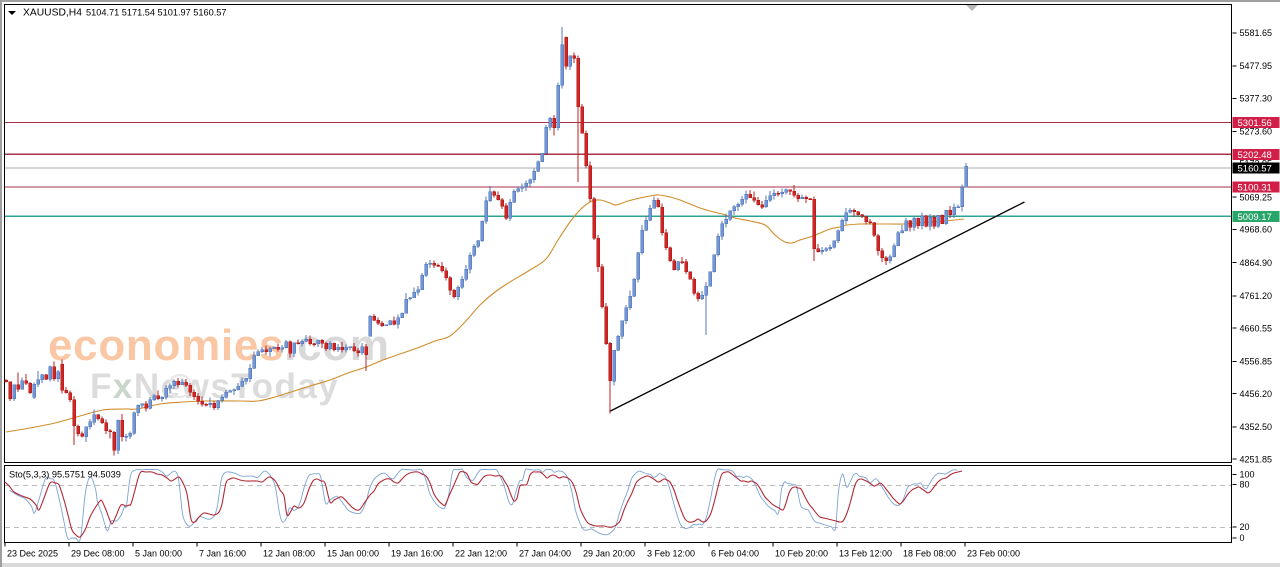  What do you see at coordinates (1256, 296) in the screenshot?
I see `svg-text: 4761.20` at bounding box center [1256, 296].